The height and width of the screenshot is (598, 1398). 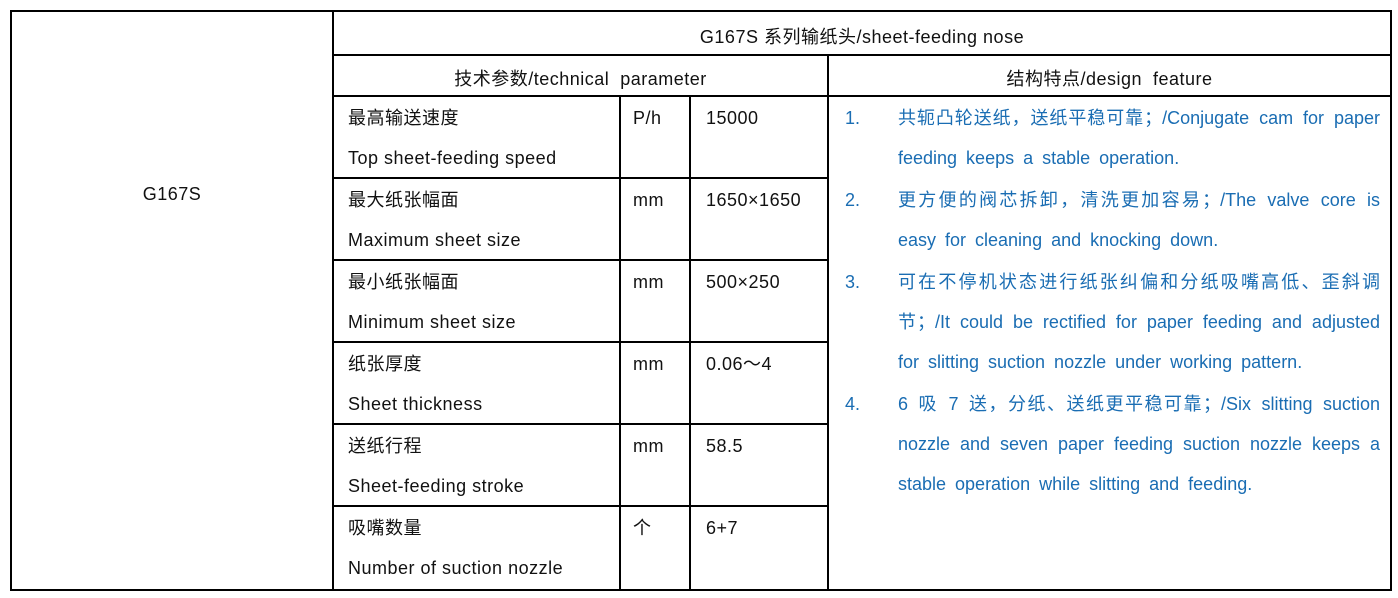 I want to click on parameter-unit: P/h, so click(x=647, y=118).